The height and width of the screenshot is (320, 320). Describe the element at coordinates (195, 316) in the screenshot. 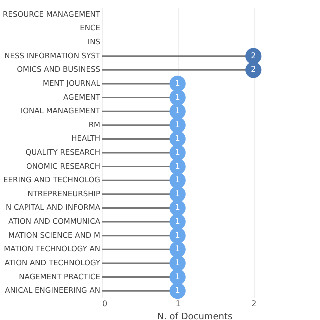

I see `x-axis-title: N. of Documents` at that location.